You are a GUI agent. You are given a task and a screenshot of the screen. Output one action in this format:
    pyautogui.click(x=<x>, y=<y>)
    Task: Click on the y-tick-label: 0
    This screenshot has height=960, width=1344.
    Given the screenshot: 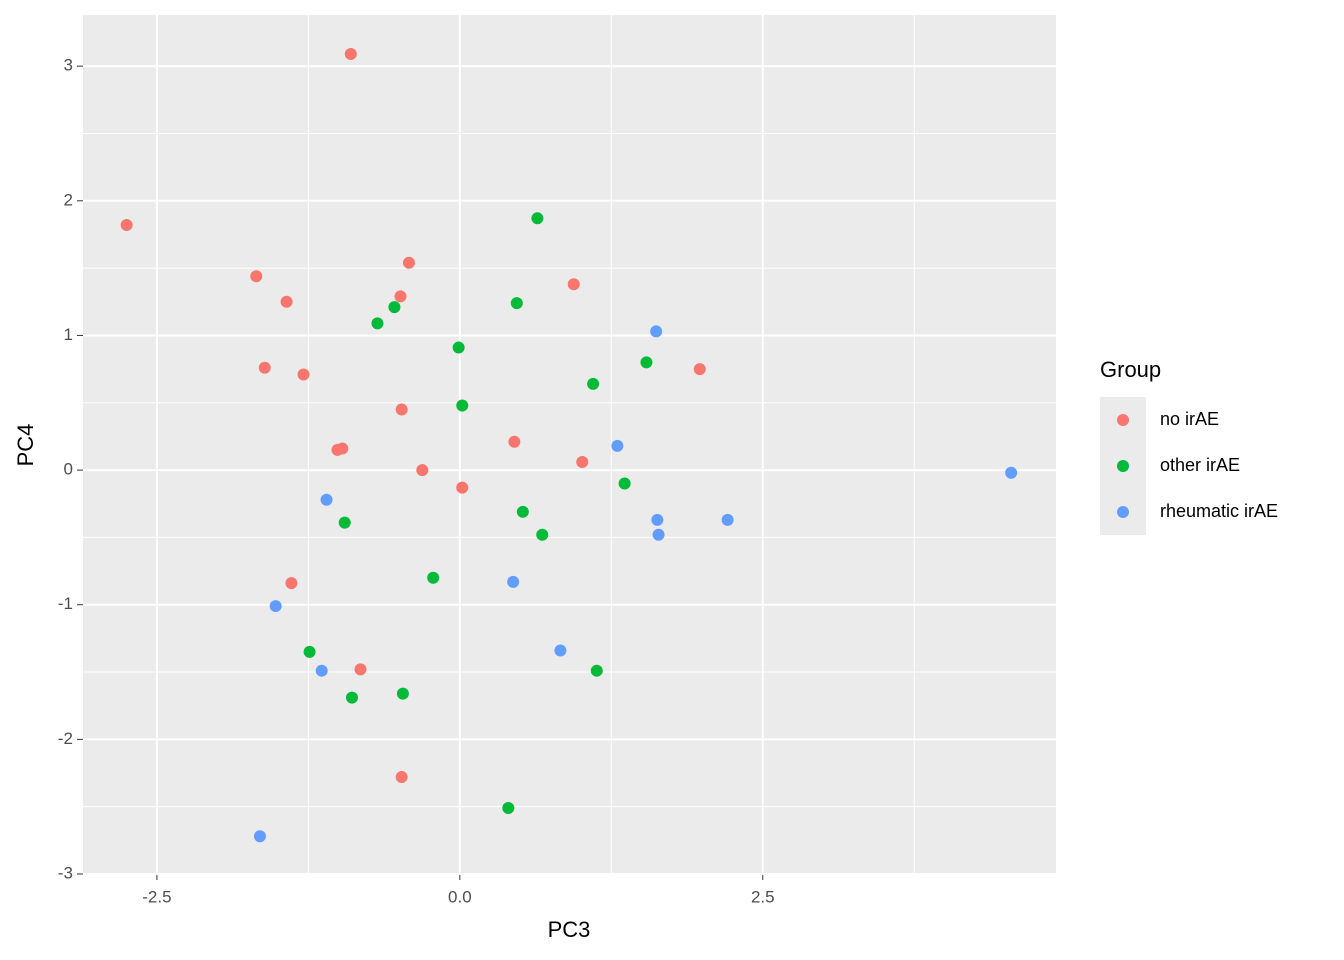 What is the action you would take?
    pyautogui.click(x=68, y=469)
    